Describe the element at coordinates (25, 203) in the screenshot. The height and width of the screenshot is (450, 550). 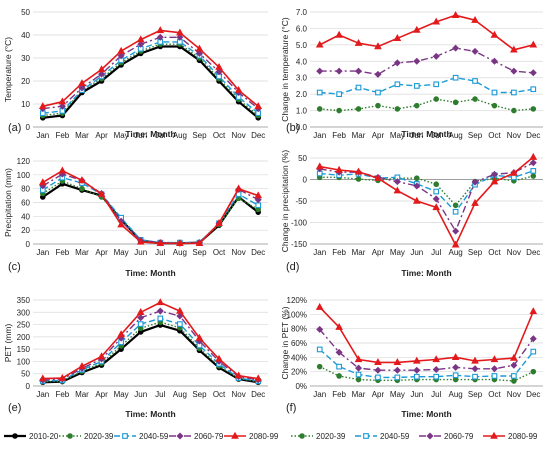
I see `y-tick-label: 60` at that location.